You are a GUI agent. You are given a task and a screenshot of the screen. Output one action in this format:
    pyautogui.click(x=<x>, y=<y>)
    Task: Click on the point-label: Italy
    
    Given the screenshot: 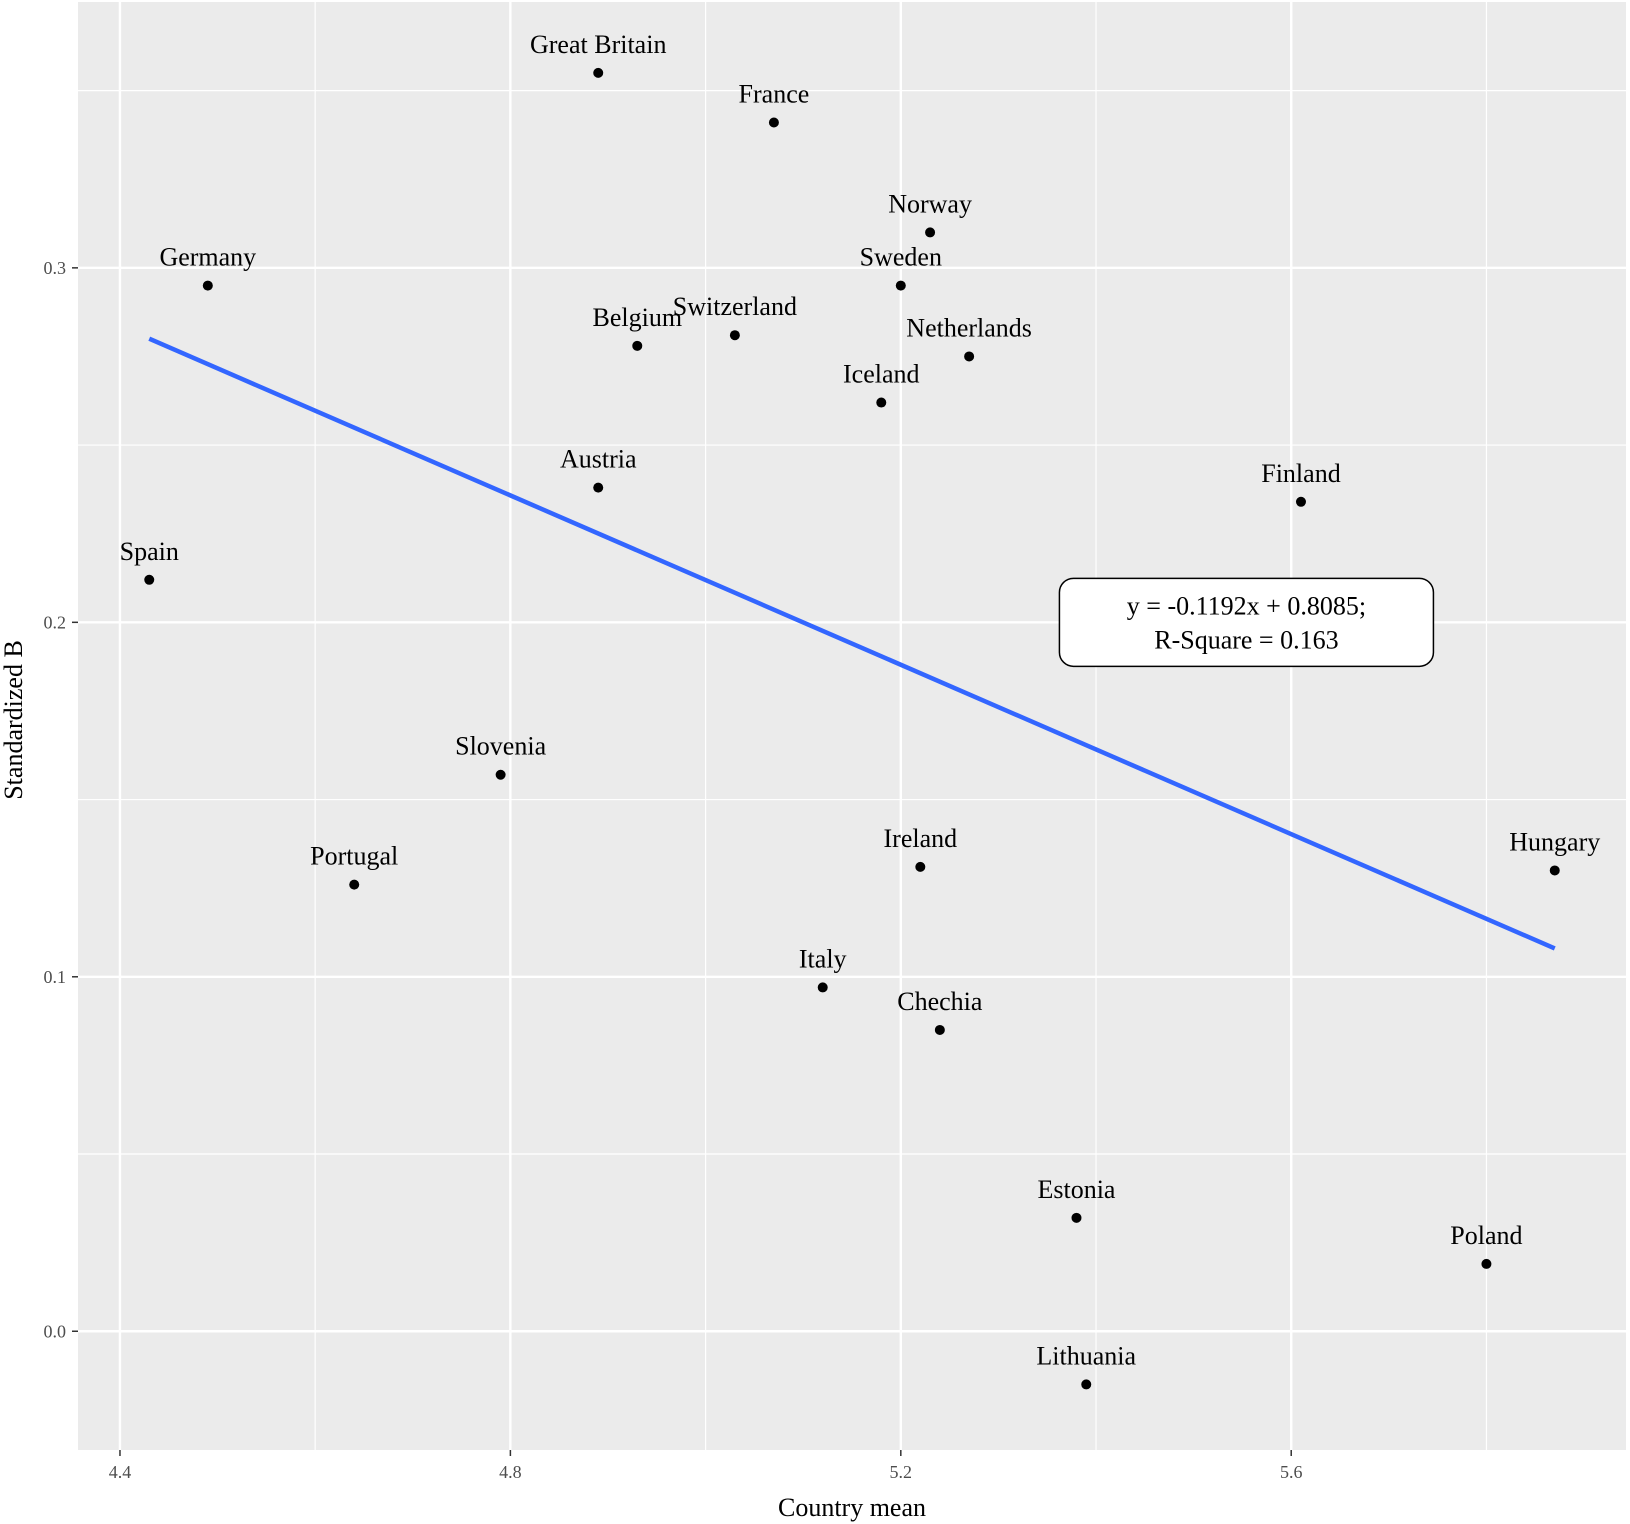 What is the action you would take?
    pyautogui.click(x=823, y=958)
    